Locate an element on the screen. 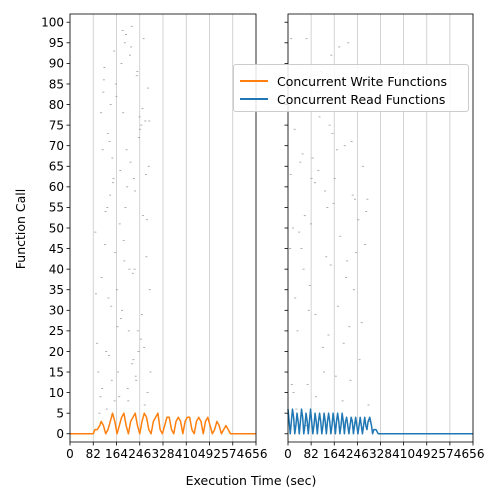  y-tick-label: 90 is located at coordinates (56, 64).